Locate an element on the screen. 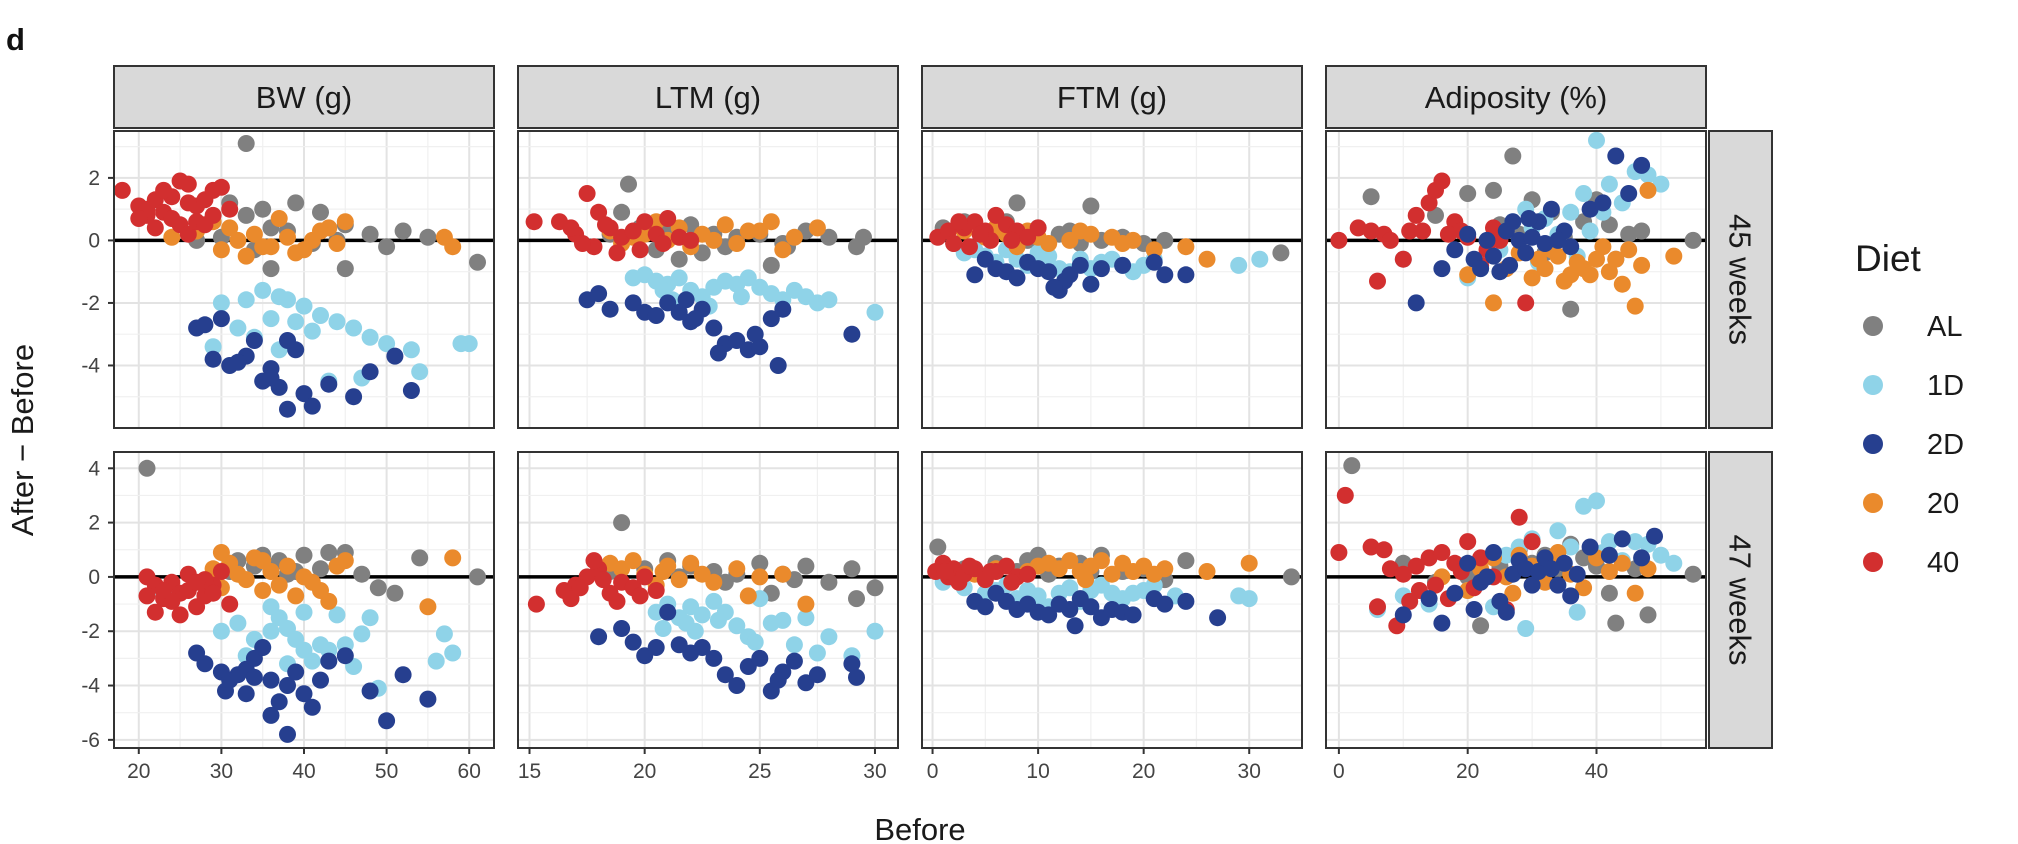  row-strip: 47 weeks is located at coordinates (1740, 600).